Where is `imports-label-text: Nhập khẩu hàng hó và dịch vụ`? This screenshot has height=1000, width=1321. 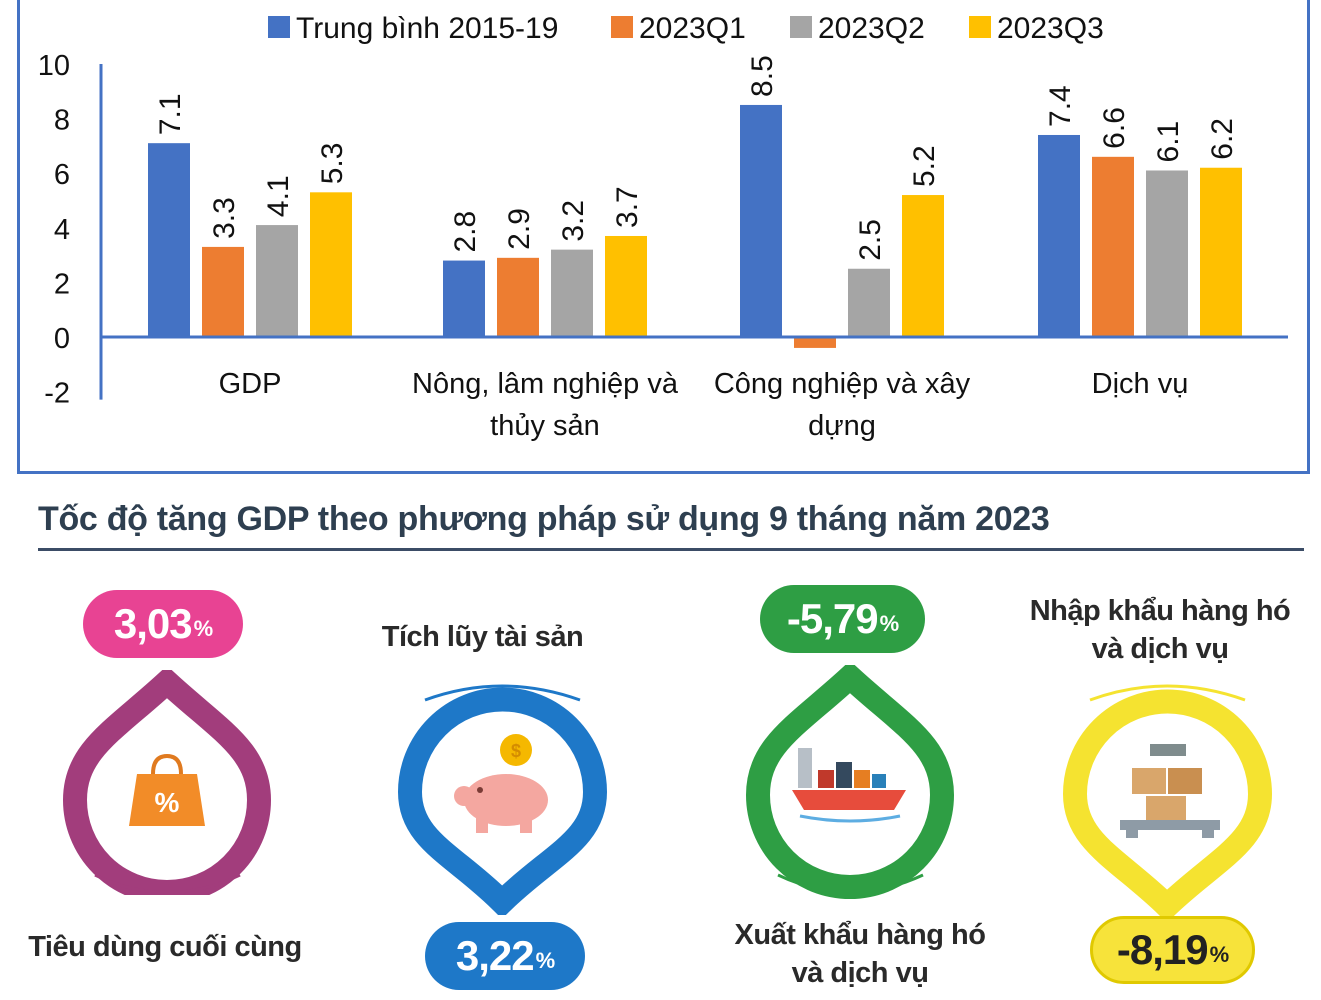 imports-label-text: Nhập khẩu hàng hó và dịch vụ is located at coordinates (1160, 630).